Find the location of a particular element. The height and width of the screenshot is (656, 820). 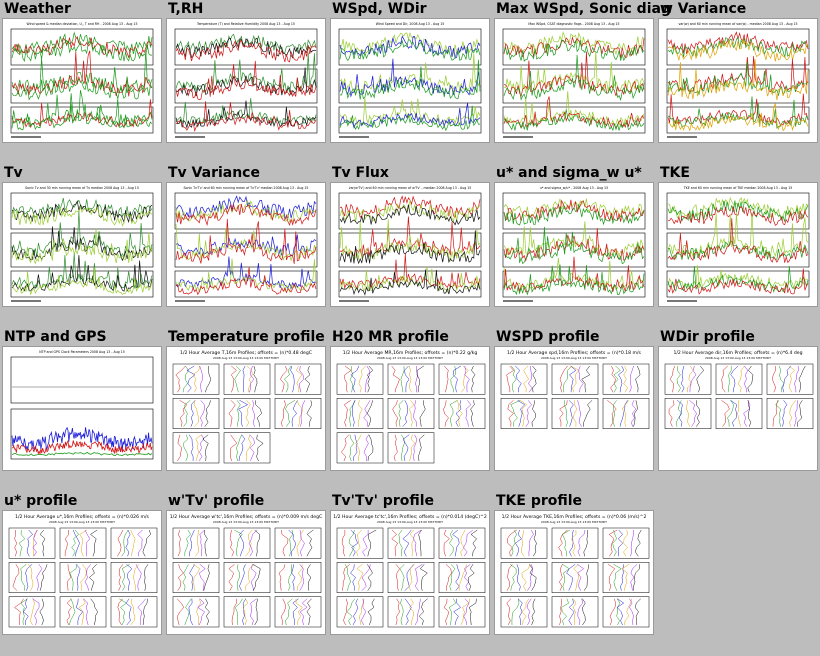

plot-title: H20 MR profile is located at coordinates (390, 337).